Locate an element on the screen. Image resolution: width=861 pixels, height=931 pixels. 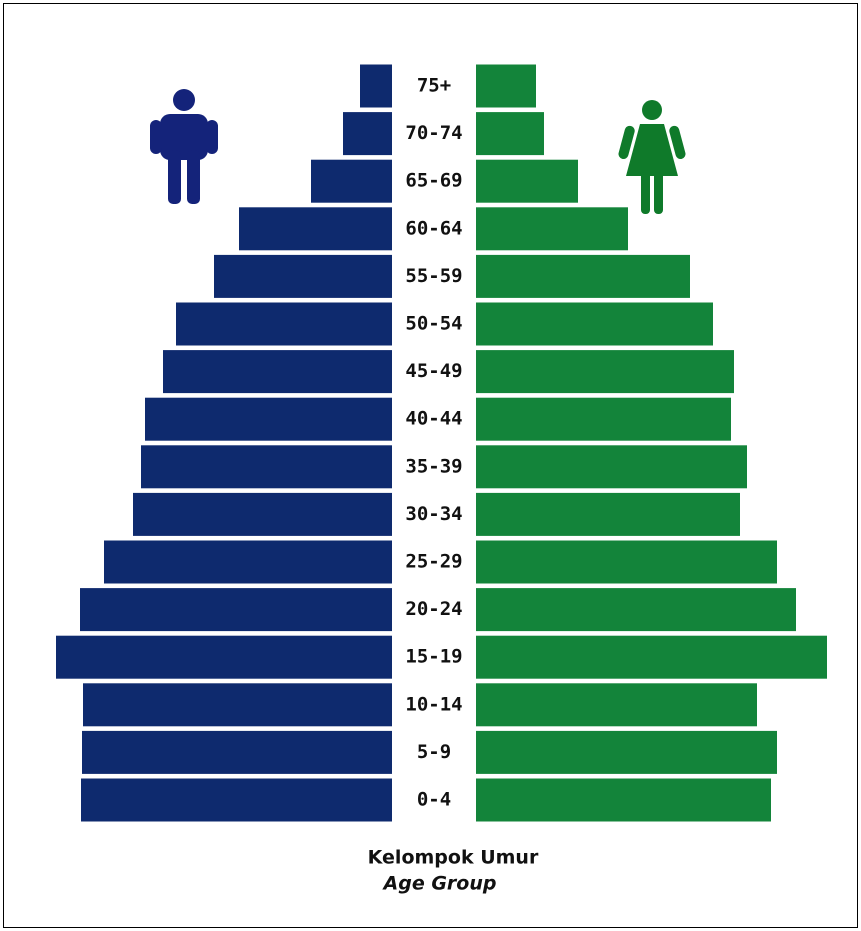
x-axis-label: Kelompok Umur is located at coordinates (453, 858).